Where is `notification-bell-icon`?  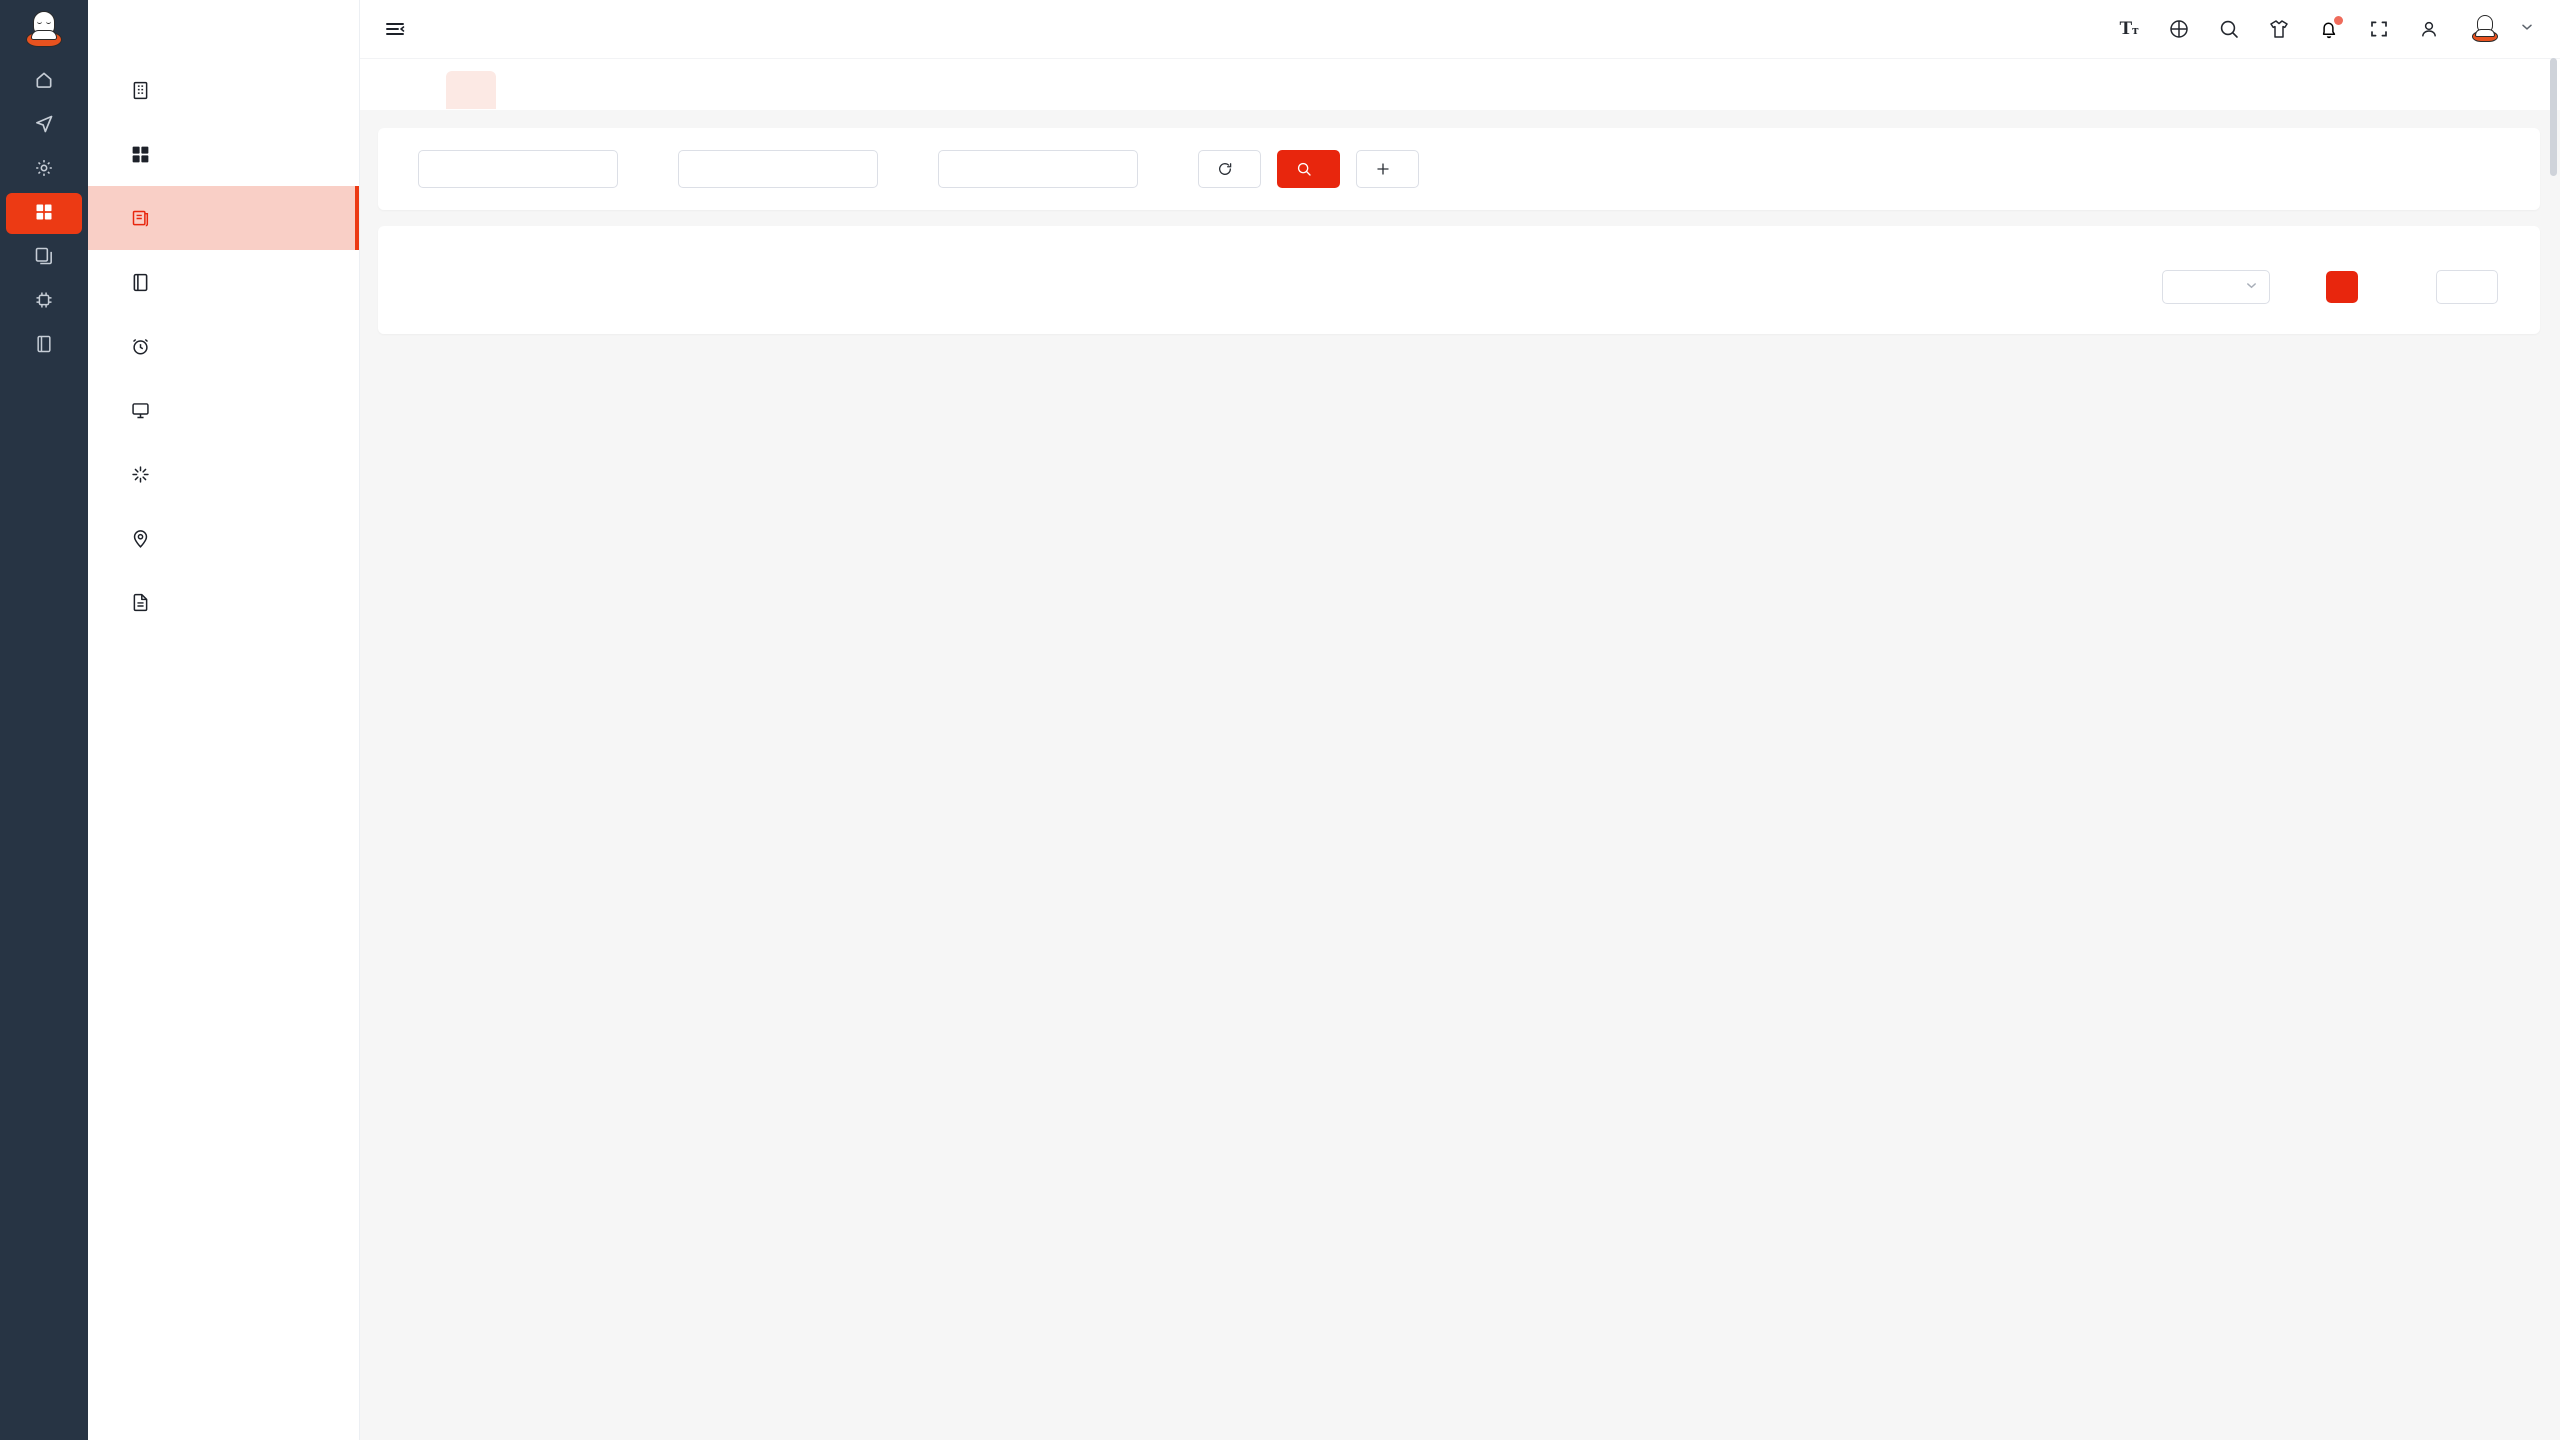
notification-bell-icon is located at coordinates (2330, 28).